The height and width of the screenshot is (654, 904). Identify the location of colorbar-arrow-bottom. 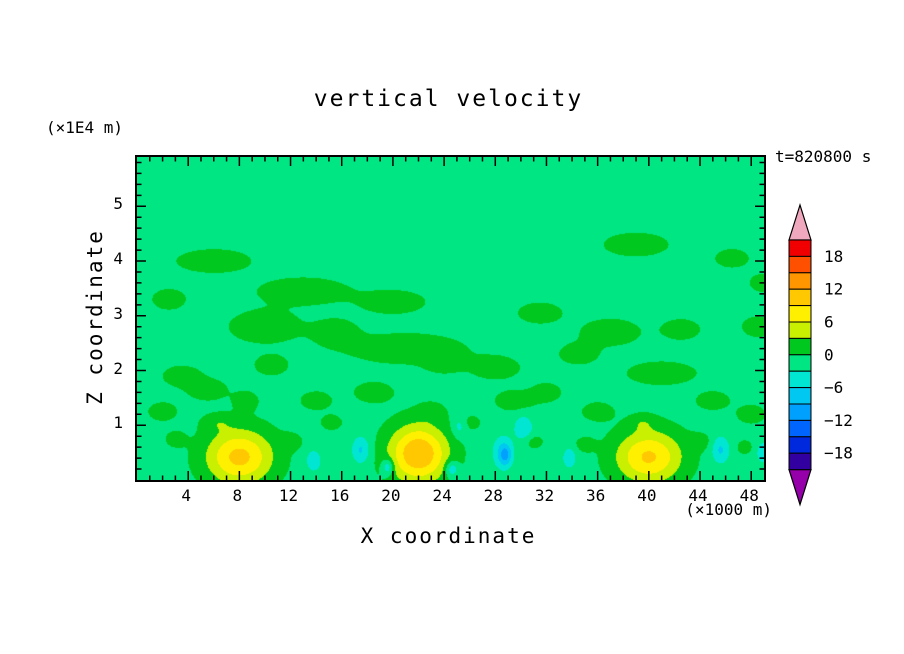
(800, 488).